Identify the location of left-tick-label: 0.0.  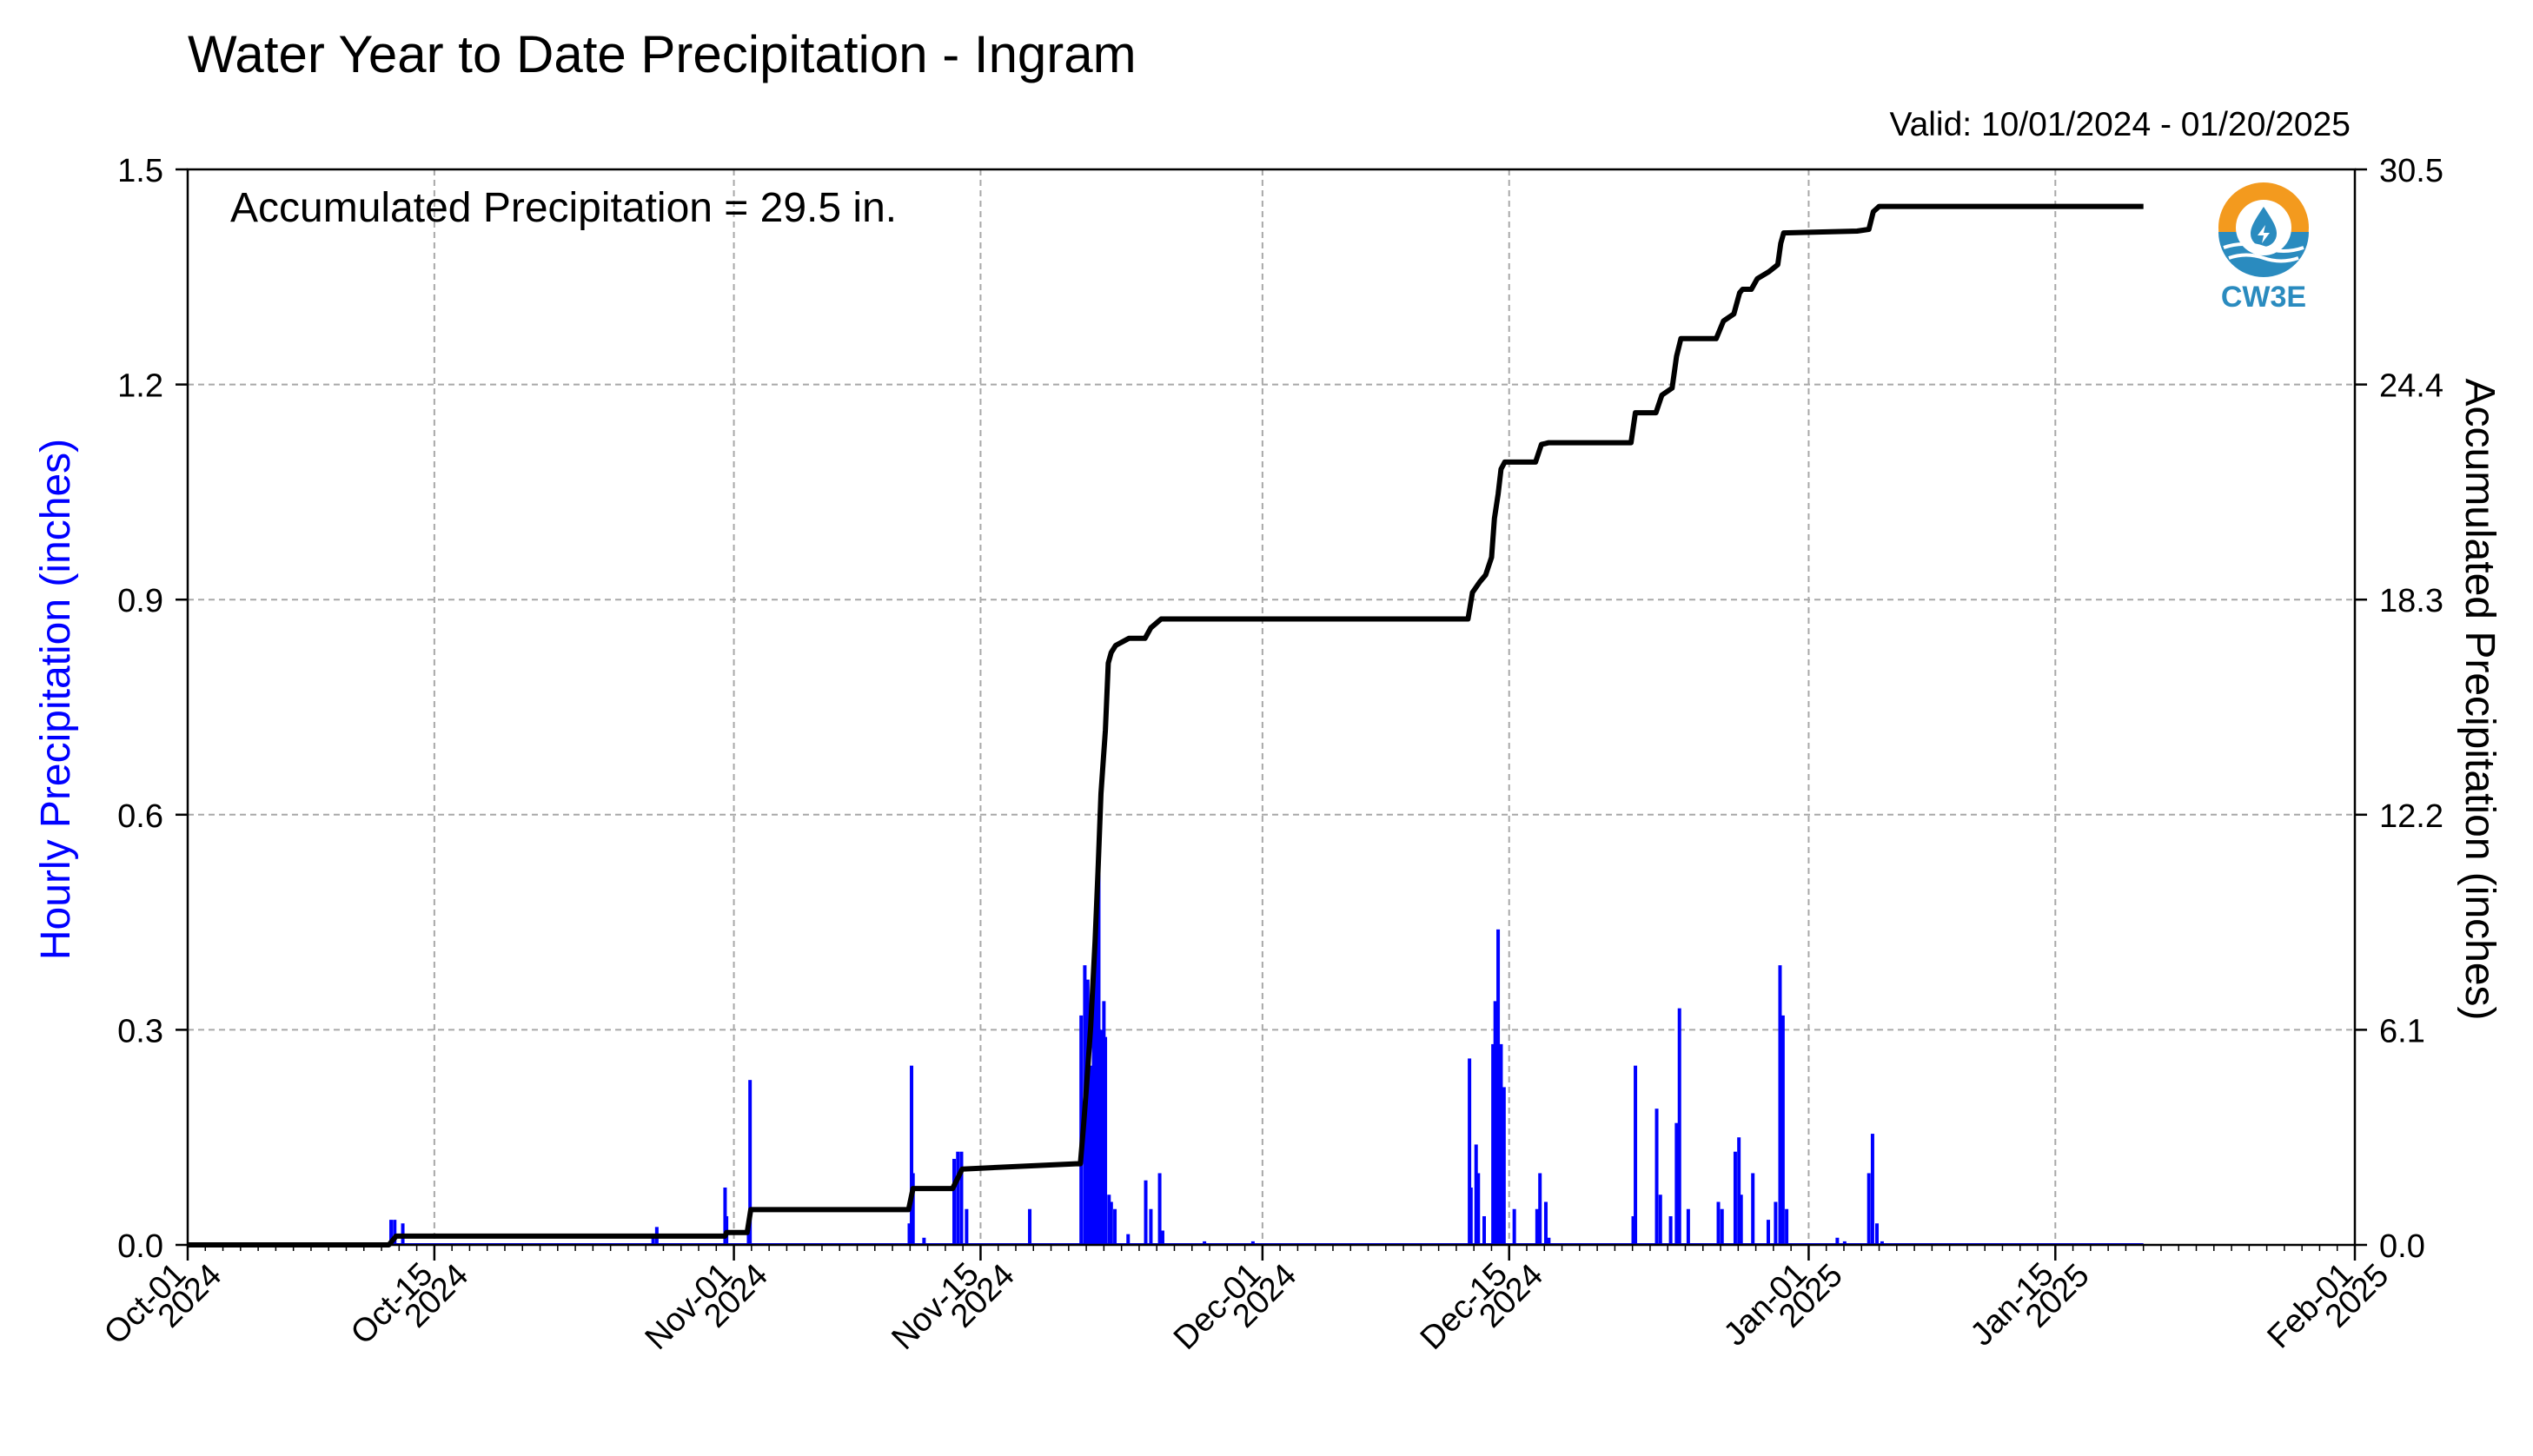
(140, 1246).